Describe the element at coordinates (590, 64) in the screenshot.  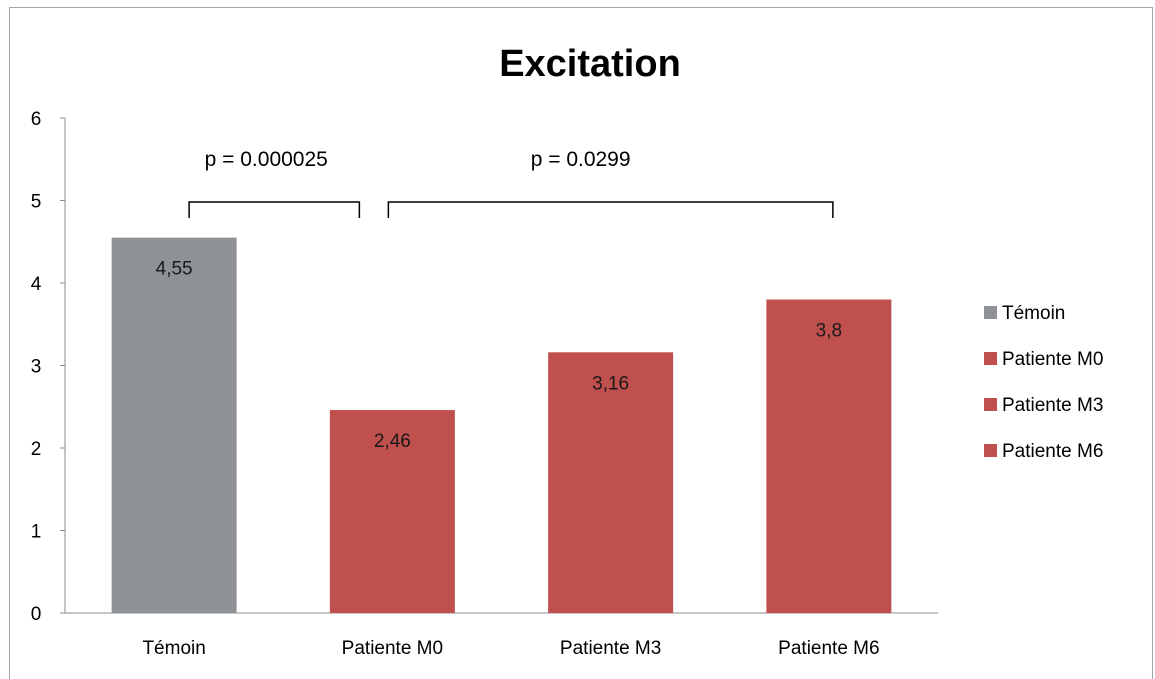
I see `chart-title: Excitation` at that location.